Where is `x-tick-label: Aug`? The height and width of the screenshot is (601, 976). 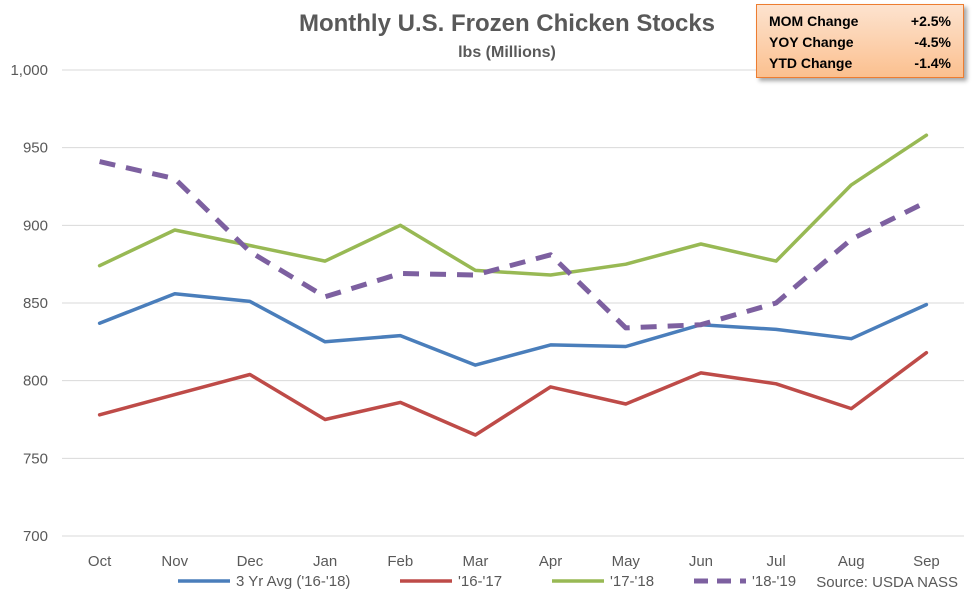
x-tick-label: Aug is located at coordinates (851, 561).